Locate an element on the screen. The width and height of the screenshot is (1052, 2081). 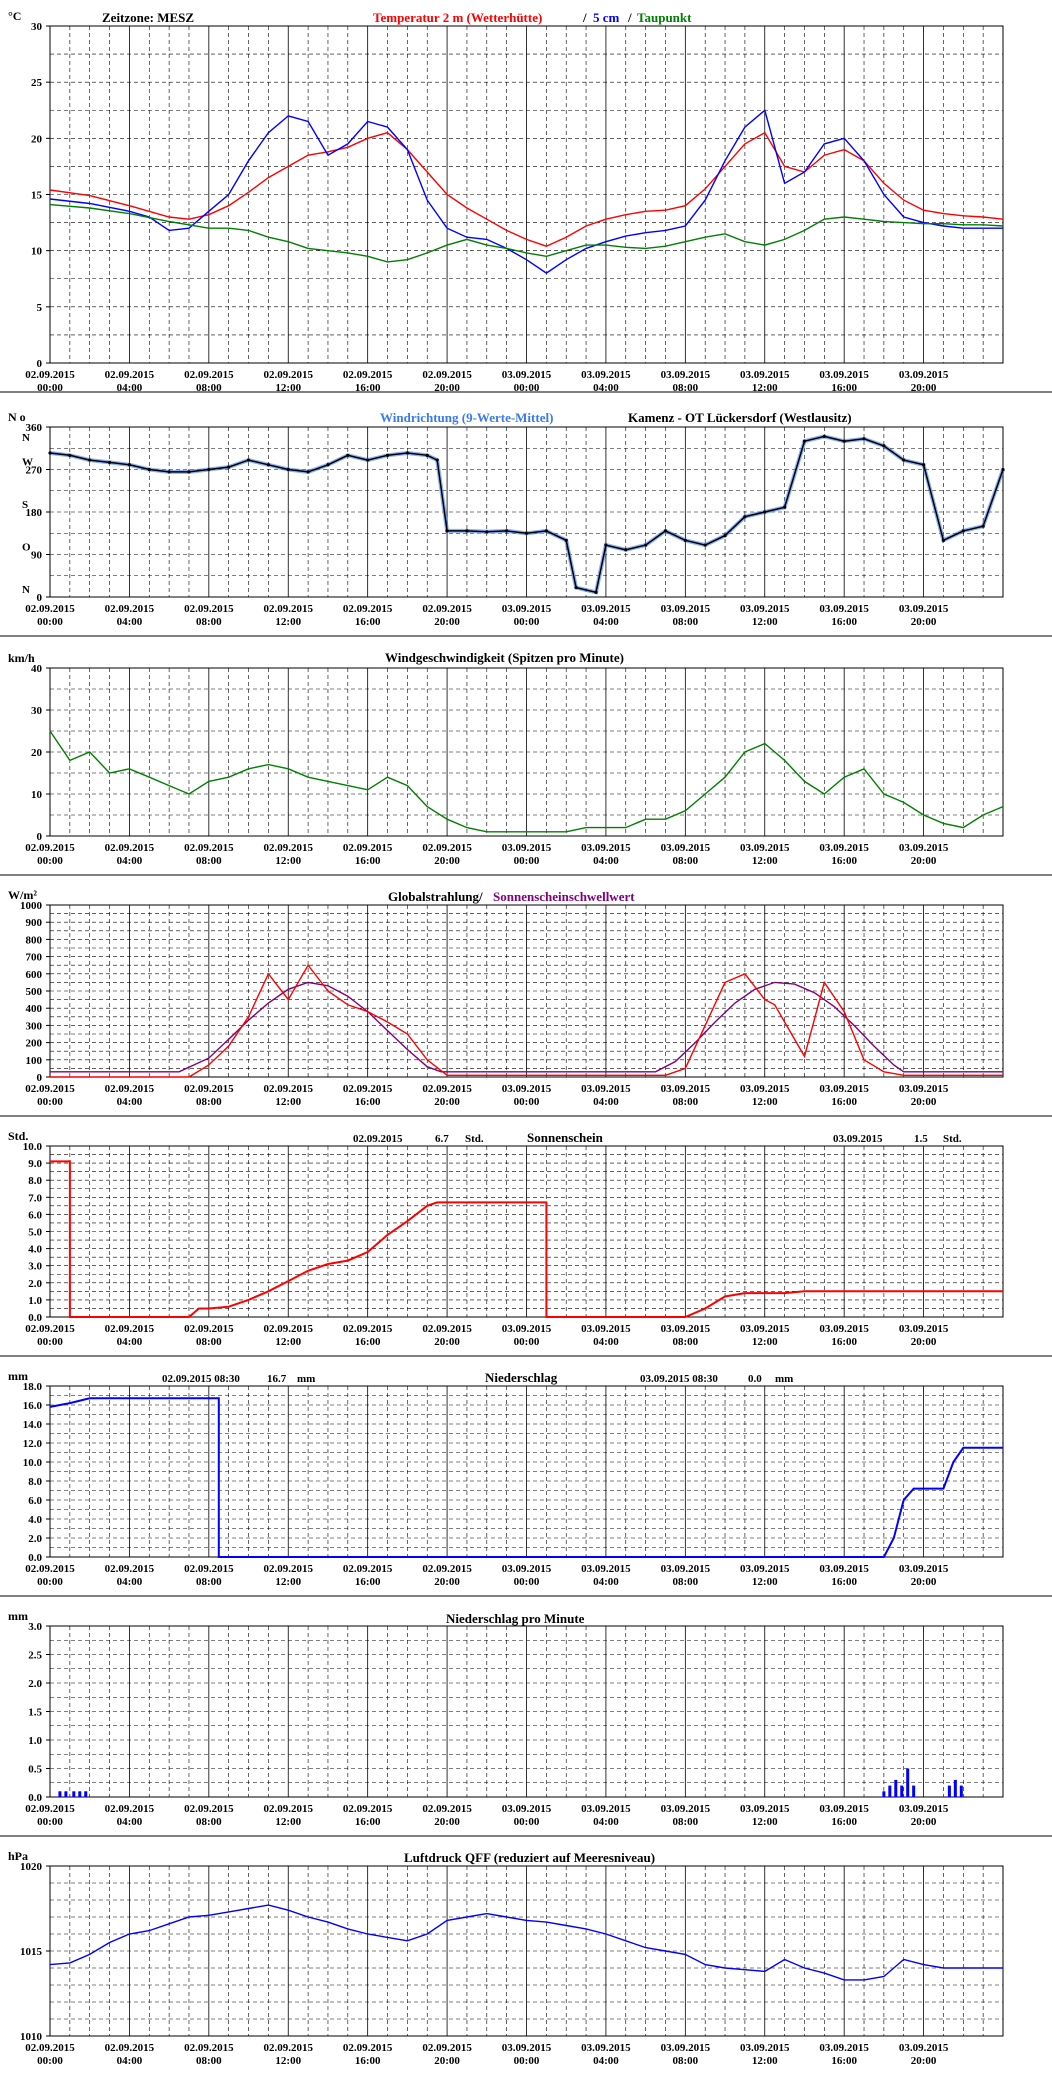
chart-title-part: Niederschlag is located at coordinates (521, 1377).